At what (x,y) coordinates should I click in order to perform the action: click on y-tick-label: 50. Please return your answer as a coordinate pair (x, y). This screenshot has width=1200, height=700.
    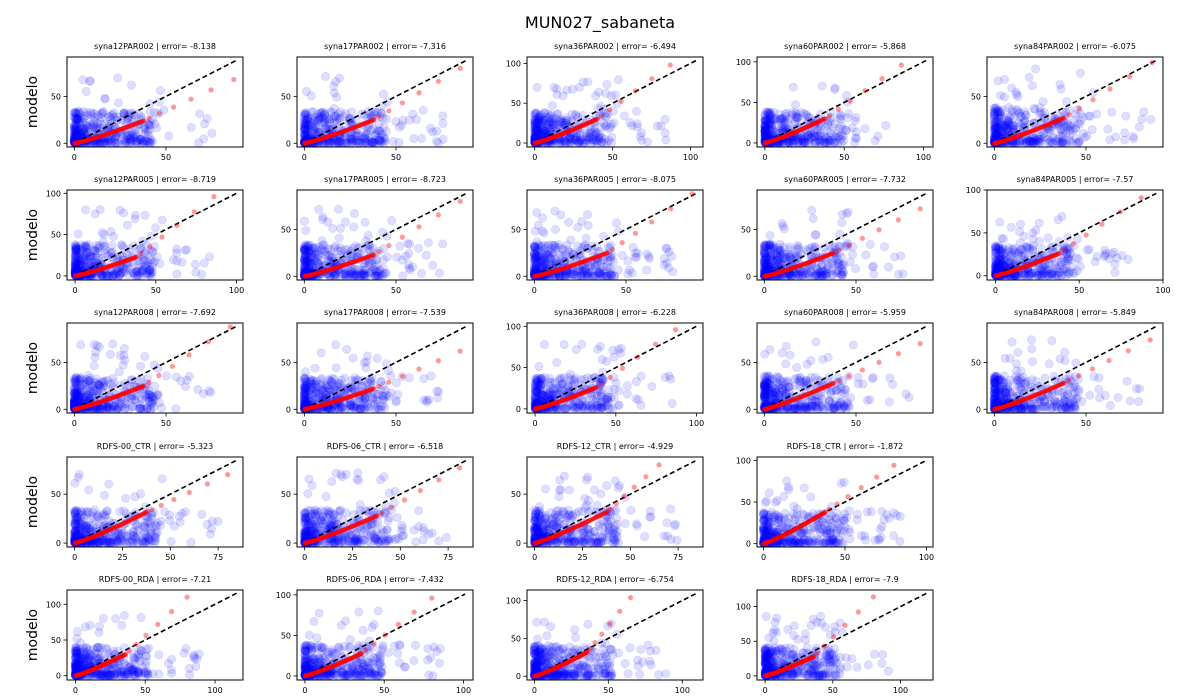
    Looking at the image, I should click on (286, 96).